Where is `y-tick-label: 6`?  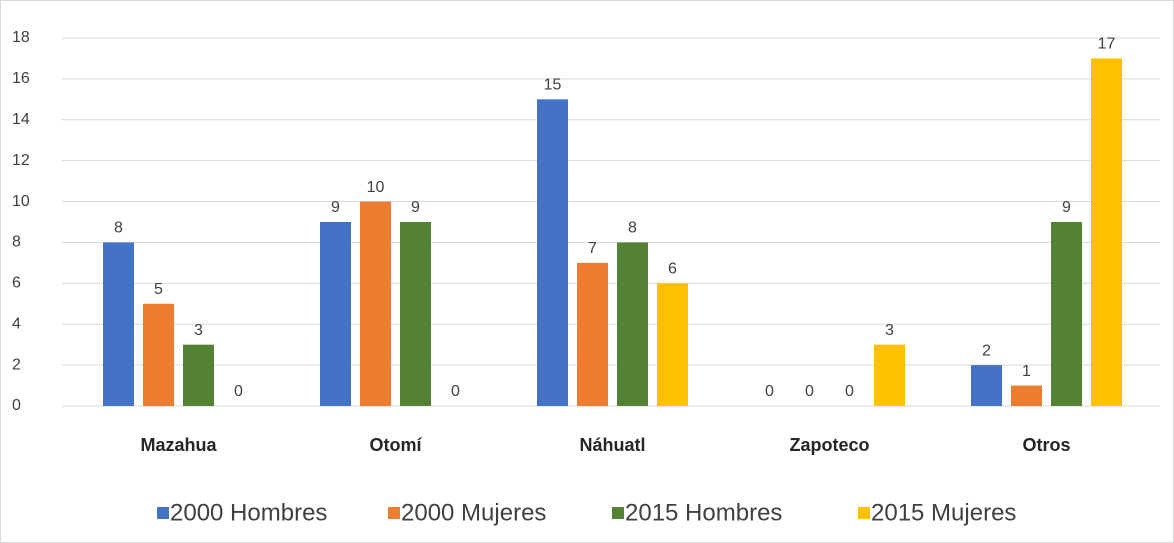
y-tick-label: 6 is located at coordinates (16, 283).